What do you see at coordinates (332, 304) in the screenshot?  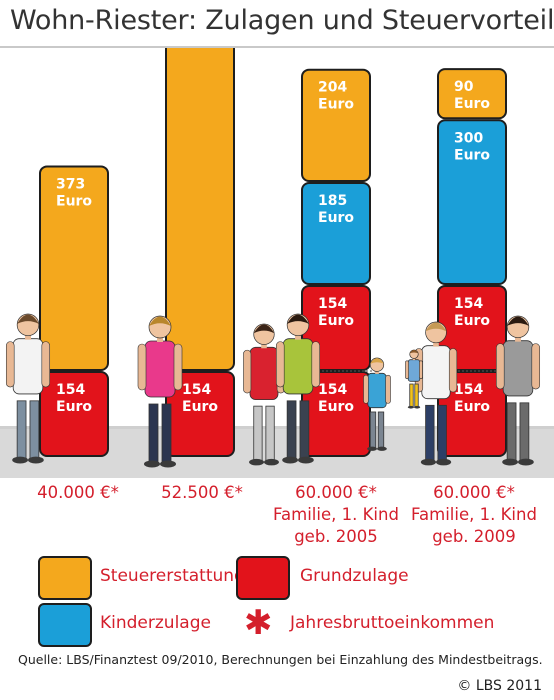 I see `bar-value-3-2: 154` at bounding box center [332, 304].